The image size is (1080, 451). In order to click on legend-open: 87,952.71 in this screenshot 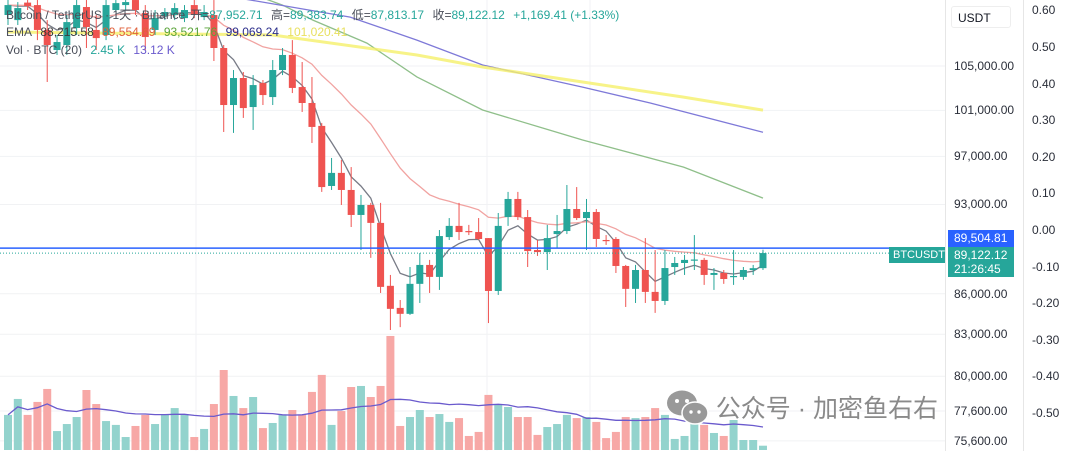, I will do `click(236, 15)`.